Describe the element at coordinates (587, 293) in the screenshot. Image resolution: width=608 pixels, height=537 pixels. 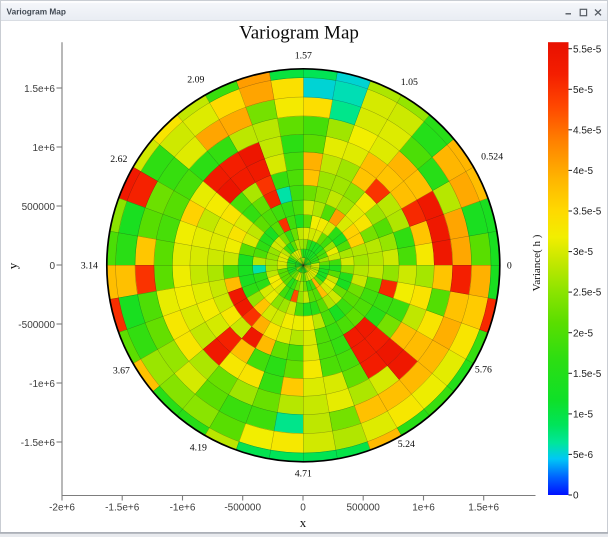
I see `svg-text: 2.5e-5` at that location.